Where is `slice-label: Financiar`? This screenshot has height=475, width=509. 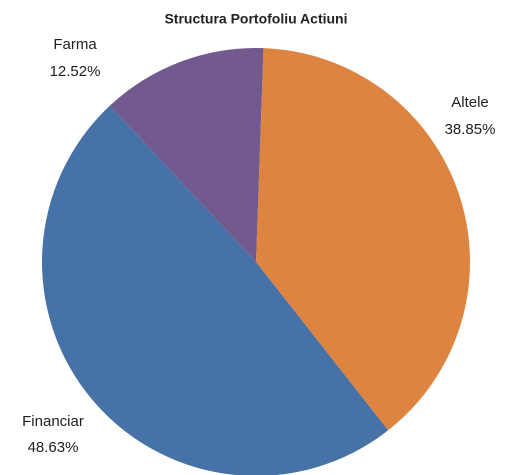
slice-label: Financiar is located at coordinates (53, 421).